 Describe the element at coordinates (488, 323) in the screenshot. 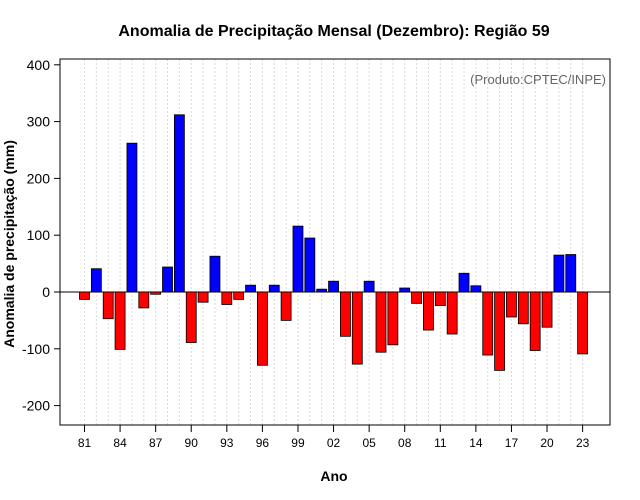

I see `bar-2015` at that location.